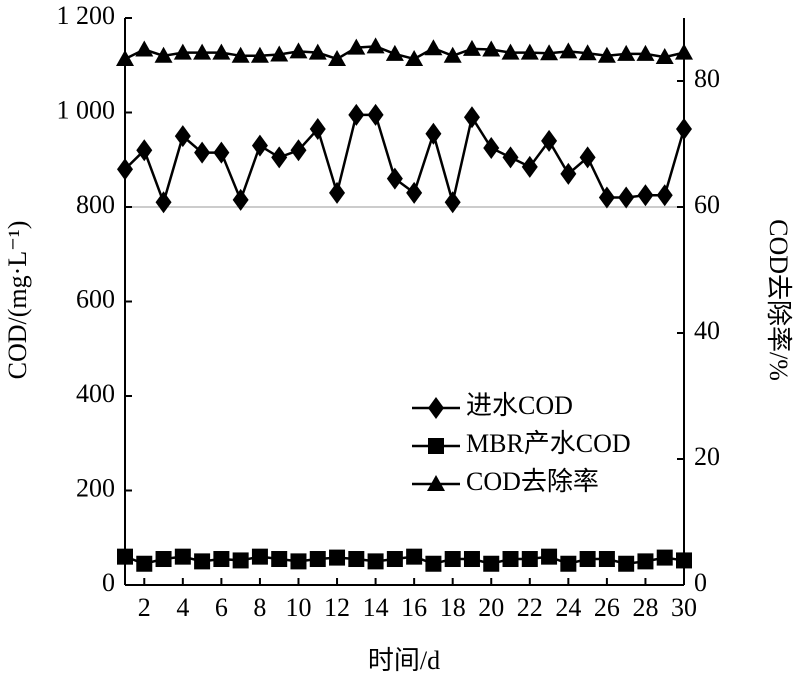 The image size is (800, 692). Describe the element at coordinates (532, 481) in the screenshot. I see `legend-label: COD去除率` at that location.